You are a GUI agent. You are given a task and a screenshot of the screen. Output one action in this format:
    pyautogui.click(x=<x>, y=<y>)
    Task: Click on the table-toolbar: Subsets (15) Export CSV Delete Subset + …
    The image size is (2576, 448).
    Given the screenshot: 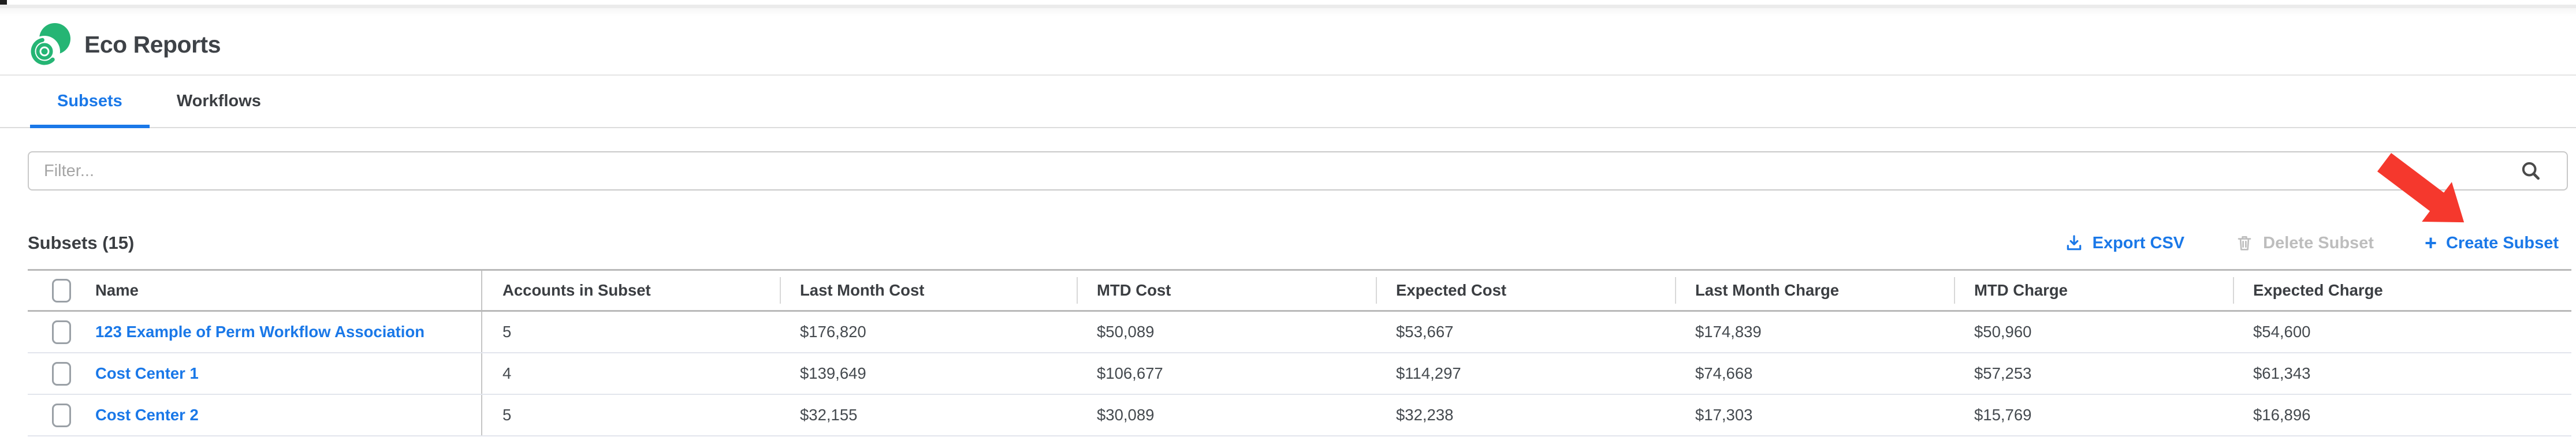 What is the action you would take?
    pyautogui.click(x=1294, y=243)
    